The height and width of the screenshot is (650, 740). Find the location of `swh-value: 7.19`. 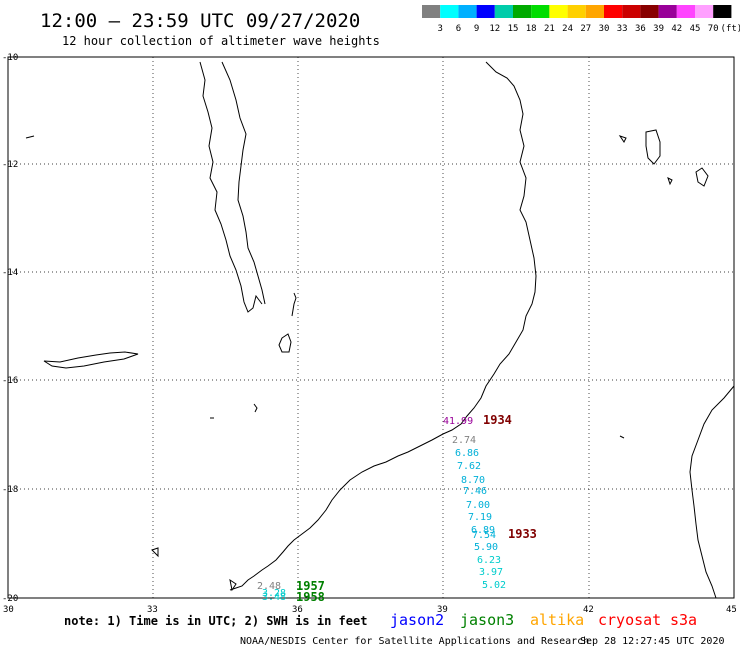

swh-value: 7.19 is located at coordinates (480, 517).